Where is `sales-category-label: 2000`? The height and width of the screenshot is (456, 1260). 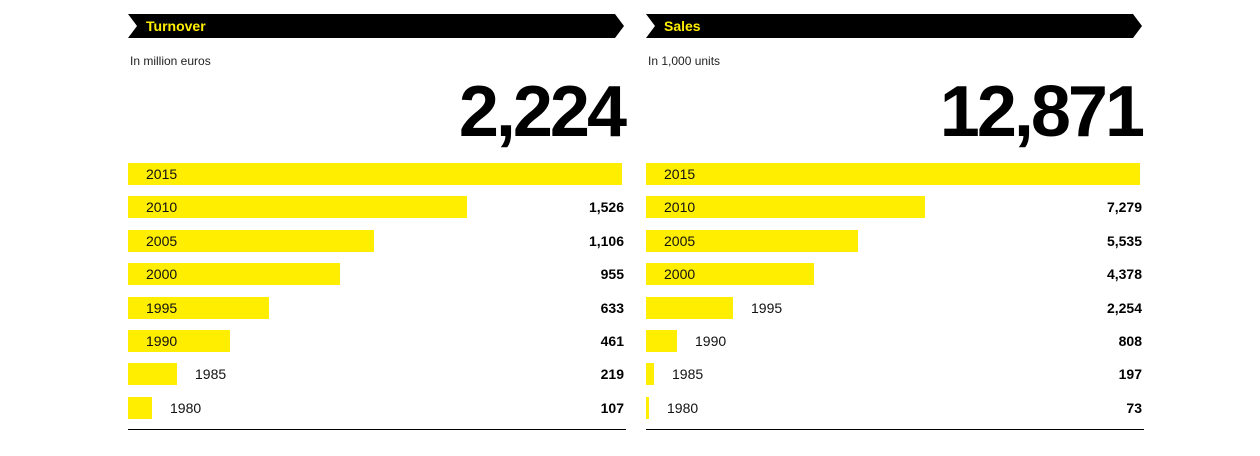
sales-category-label: 2000 is located at coordinates (680, 274).